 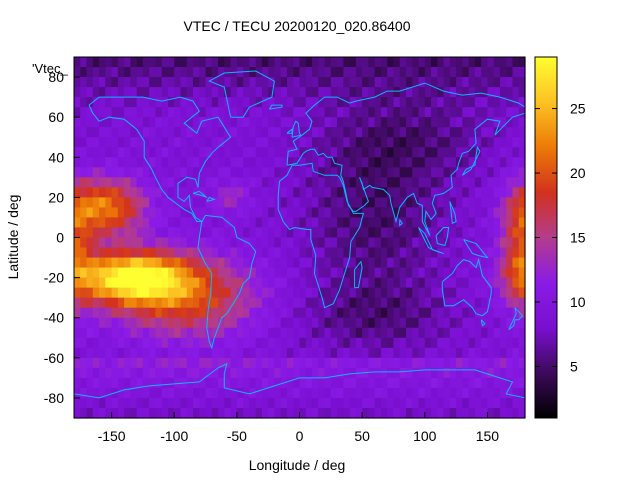 What do you see at coordinates (60, 238) in the screenshot?
I see `y-tick-label: 0` at bounding box center [60, 238].